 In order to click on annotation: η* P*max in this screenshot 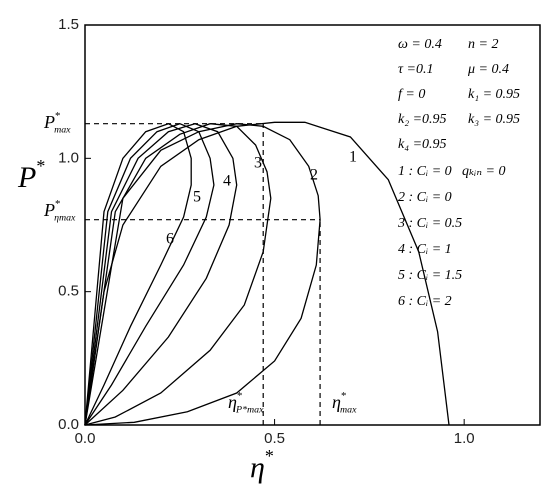, I will do `click(246, 402)`.